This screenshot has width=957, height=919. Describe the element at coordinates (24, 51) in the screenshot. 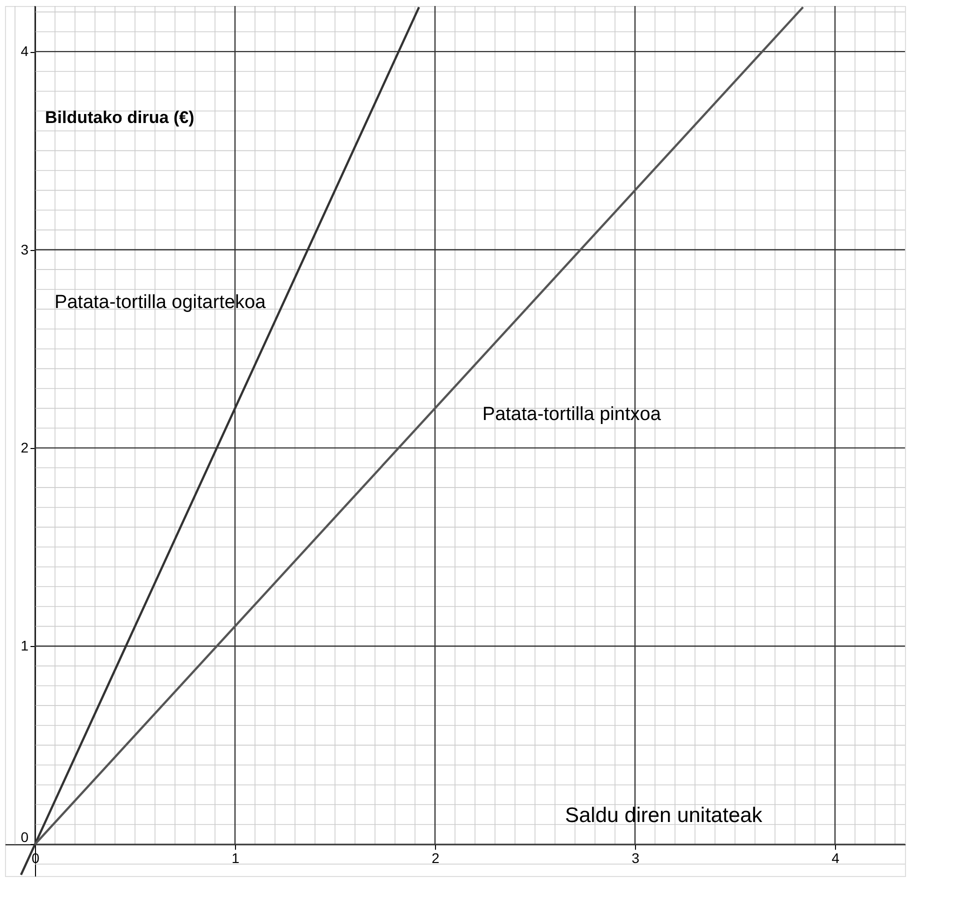

I see `y-tick-label: 4` at that location.